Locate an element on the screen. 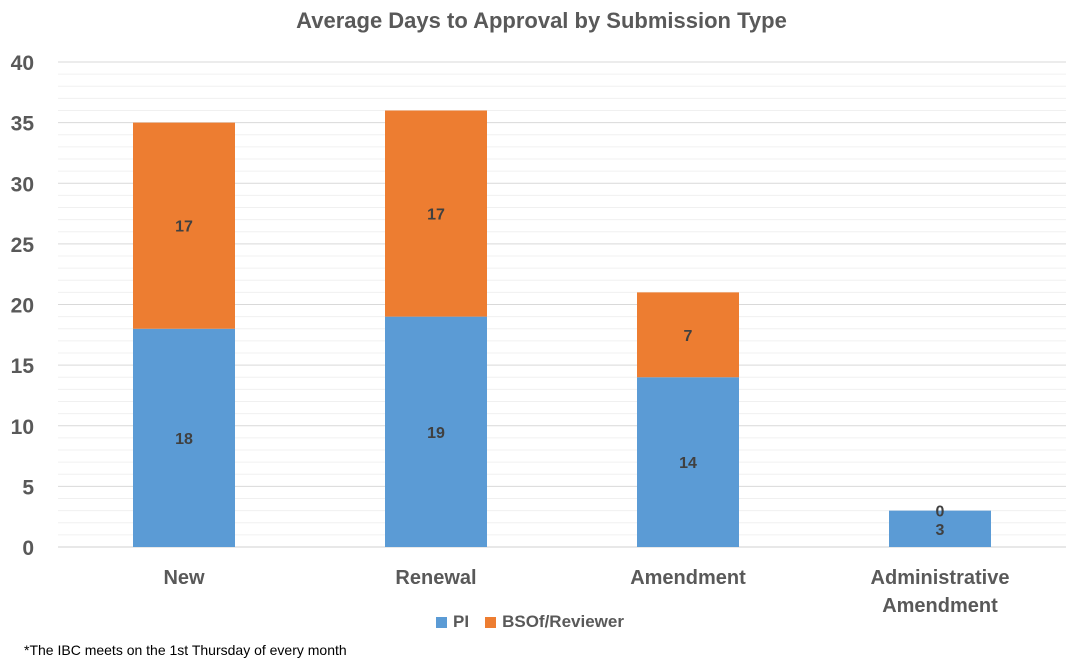  y-tick-label: 40 is located at coordinates (22, 63).